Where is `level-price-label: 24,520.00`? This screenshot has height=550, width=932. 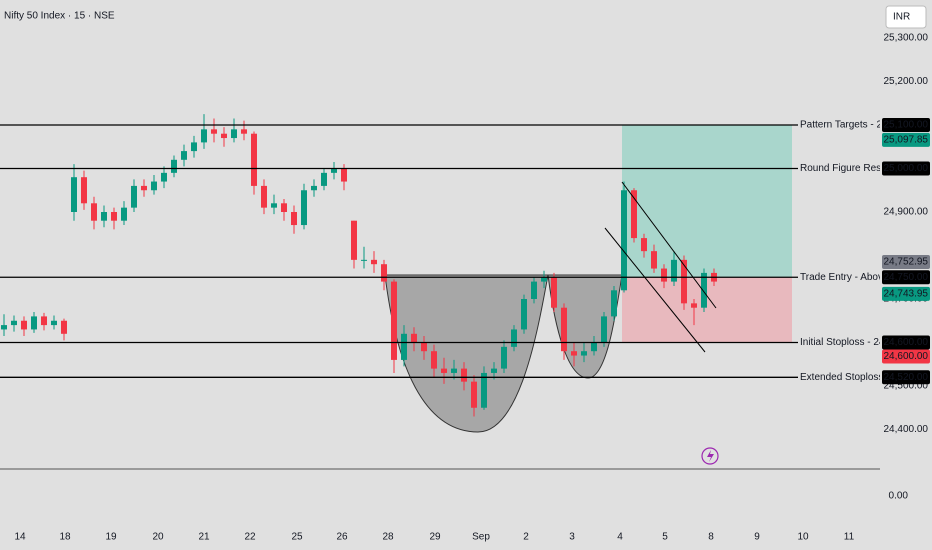
level-price-label: 24,520.00 is located at coordinates (906, 377).